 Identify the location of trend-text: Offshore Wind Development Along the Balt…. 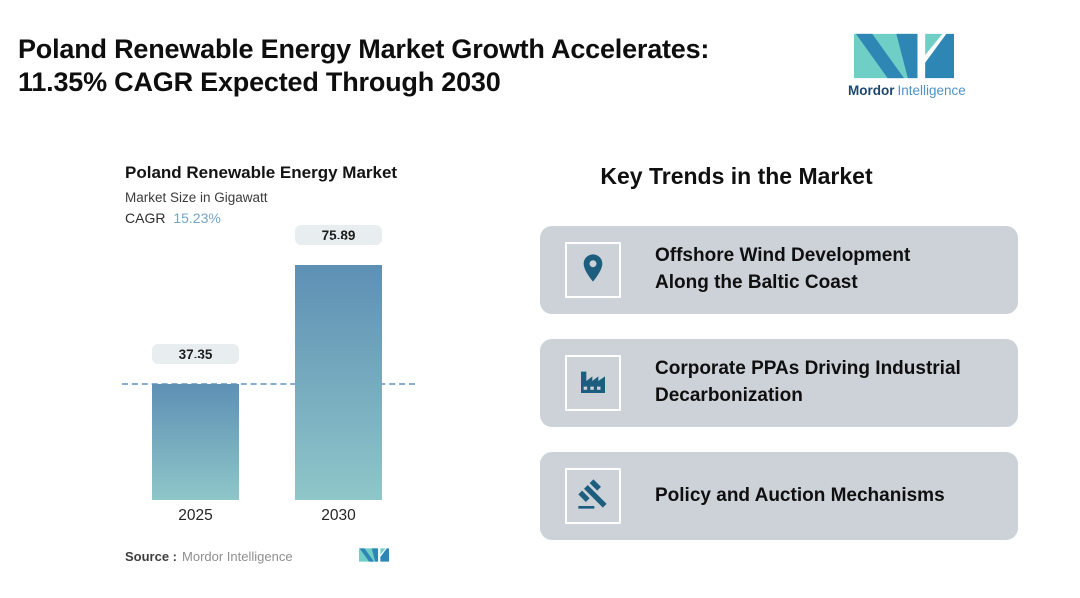
(783, 269).